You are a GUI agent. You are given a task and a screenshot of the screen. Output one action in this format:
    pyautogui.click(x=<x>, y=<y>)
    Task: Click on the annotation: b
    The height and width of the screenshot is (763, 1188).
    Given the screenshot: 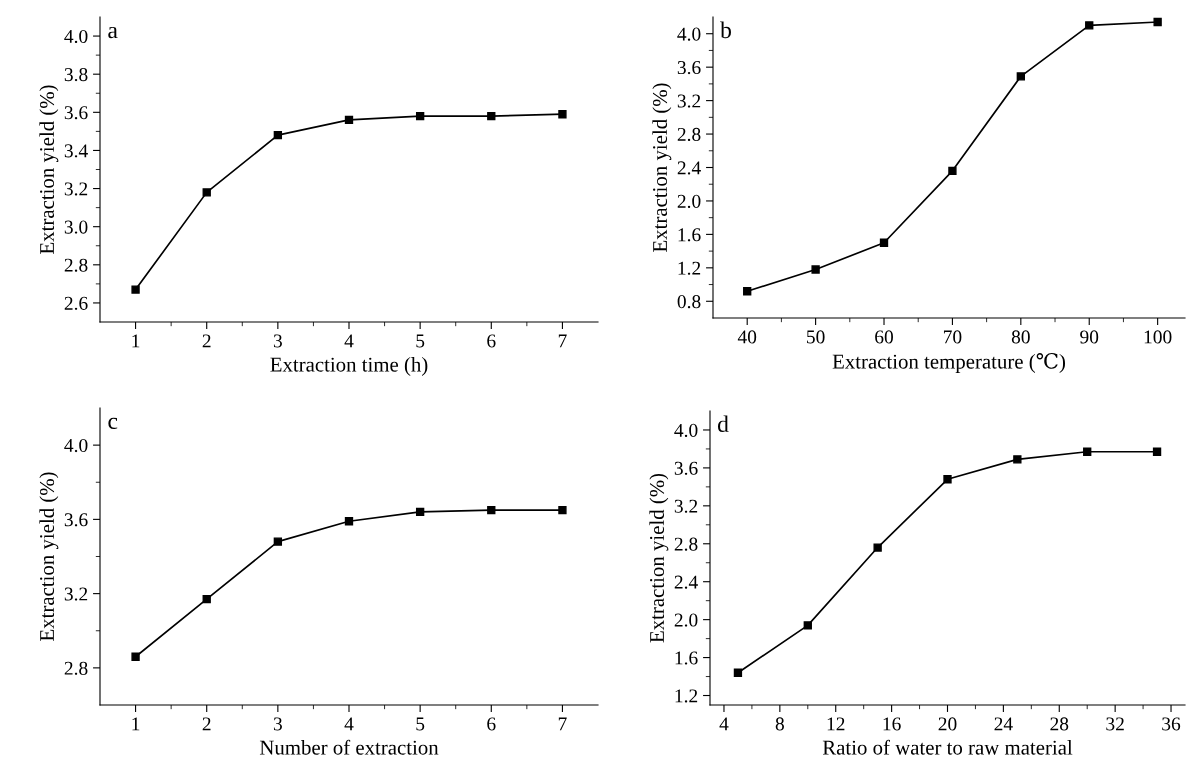 What is the action you would take?
    pyautogui.click(x=725, y=30)
    